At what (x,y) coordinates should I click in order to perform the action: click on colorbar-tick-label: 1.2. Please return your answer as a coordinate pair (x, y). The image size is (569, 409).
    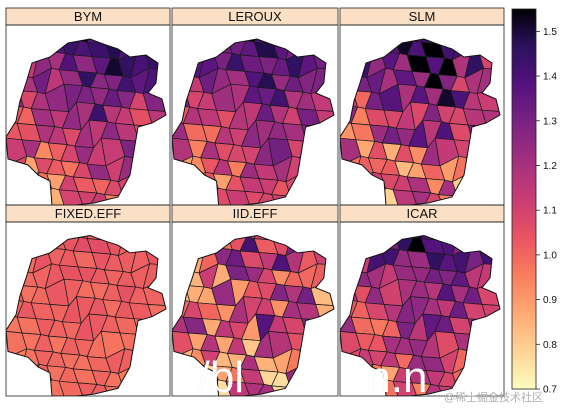
    Looking at the image, I should click on (550, 166).